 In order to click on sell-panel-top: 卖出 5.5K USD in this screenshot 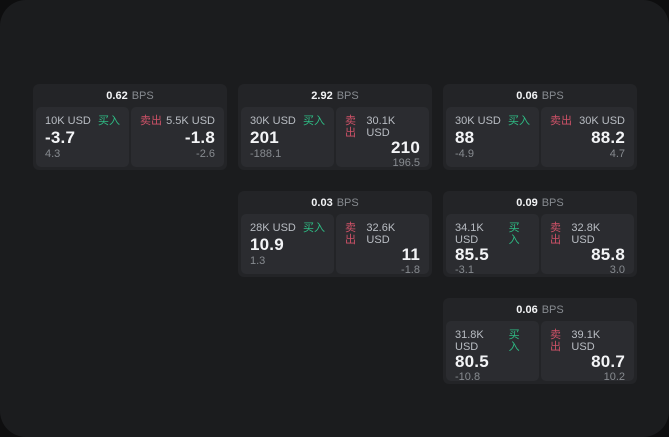, I will do `click(177, 121)`.